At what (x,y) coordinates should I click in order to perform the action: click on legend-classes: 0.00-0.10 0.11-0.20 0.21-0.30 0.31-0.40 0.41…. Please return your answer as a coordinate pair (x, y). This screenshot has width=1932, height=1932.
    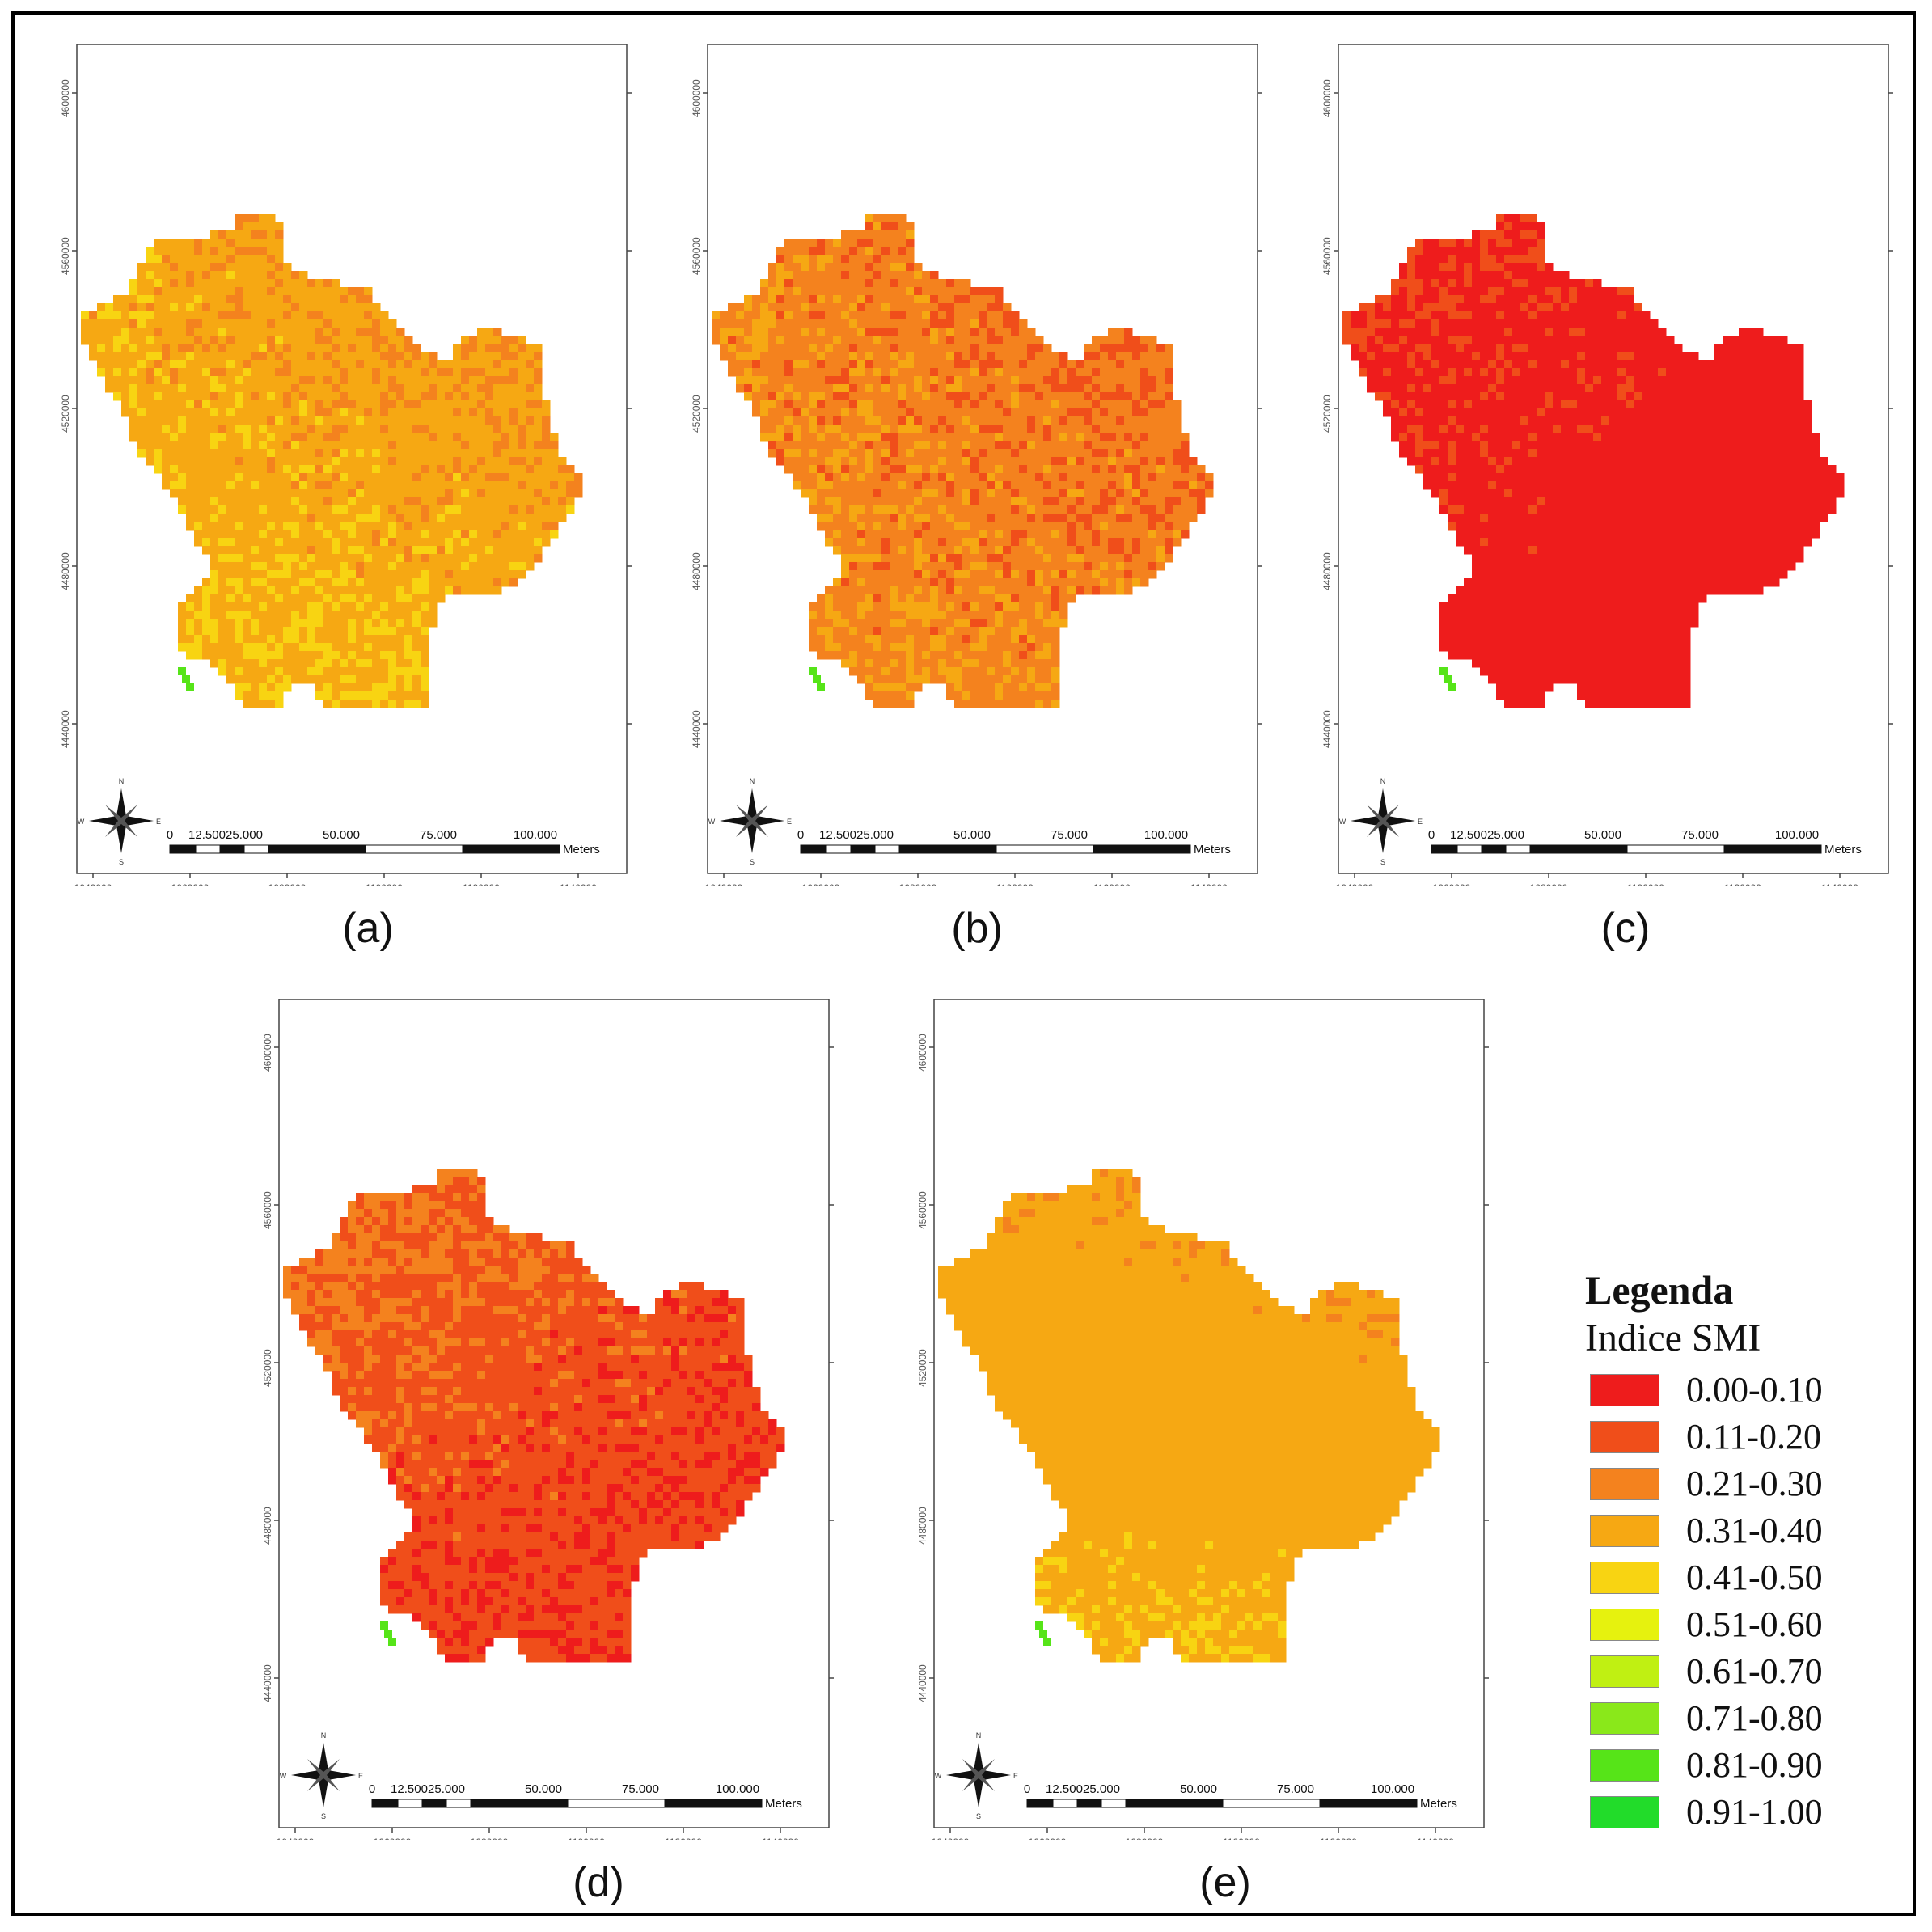
    Looking at the image, I should click on (1739, 1603).